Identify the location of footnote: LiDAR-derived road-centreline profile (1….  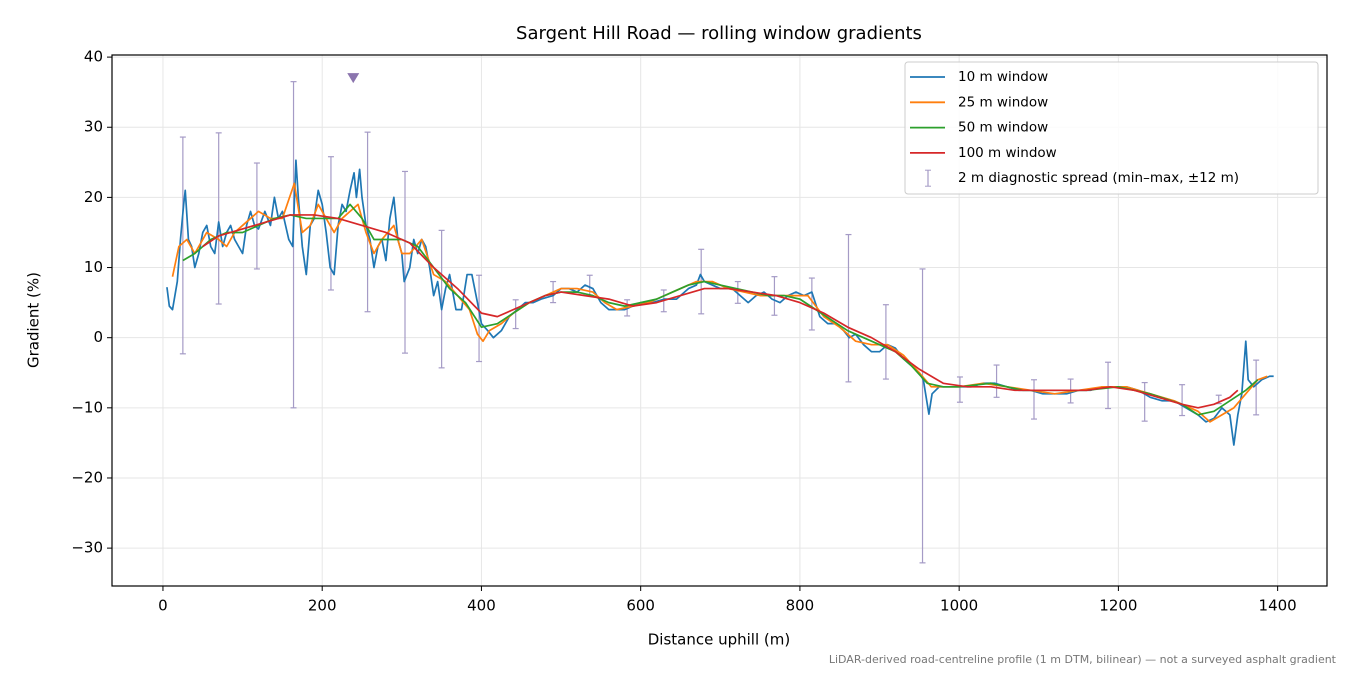
(1083, 659).